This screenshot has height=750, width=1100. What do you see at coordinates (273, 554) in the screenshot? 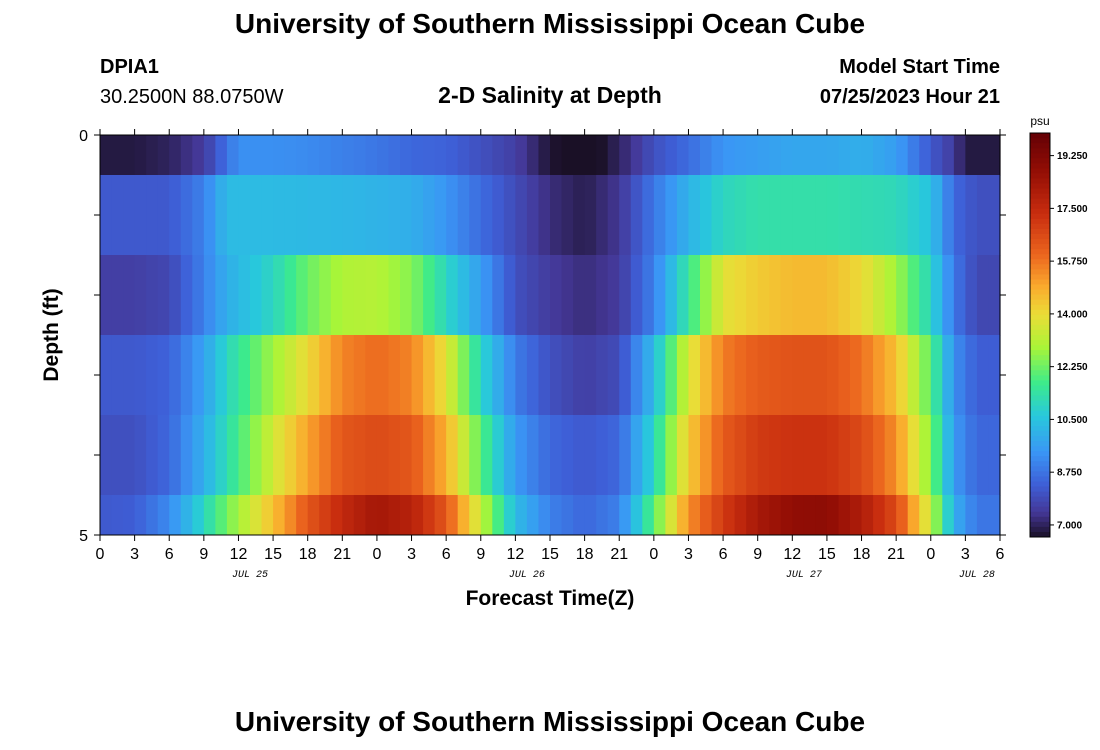
I see `x-tick-label: 15` at bounding box center [273, 554].